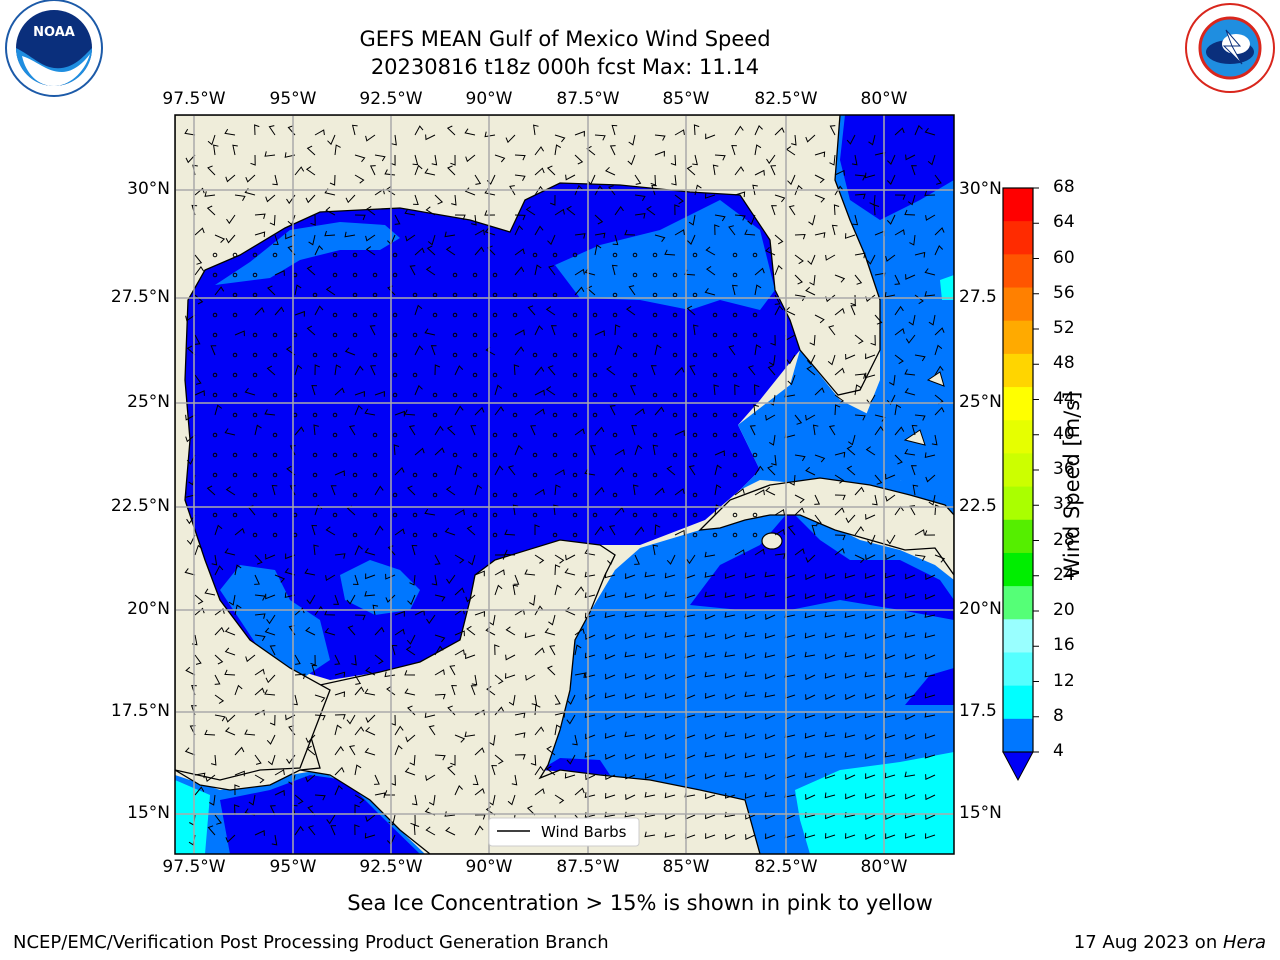 The image size is (1280, 960). What do you see at coordinates (929, 686) in the screenshot?
I see `caribbean-dark-patch-se` at bounding box center [929, 686].